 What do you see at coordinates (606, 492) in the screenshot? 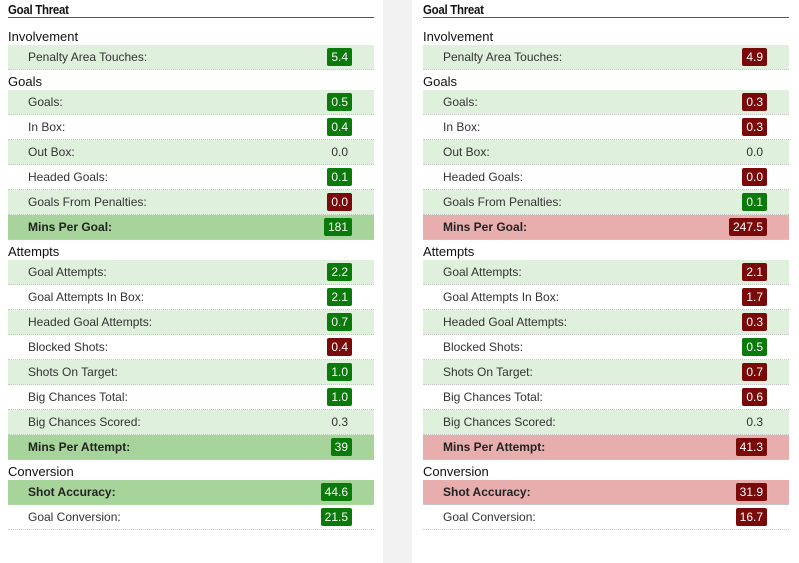
I see `stat-row: Shot Accuracy: 31.9` at bounding box center [606, 492].